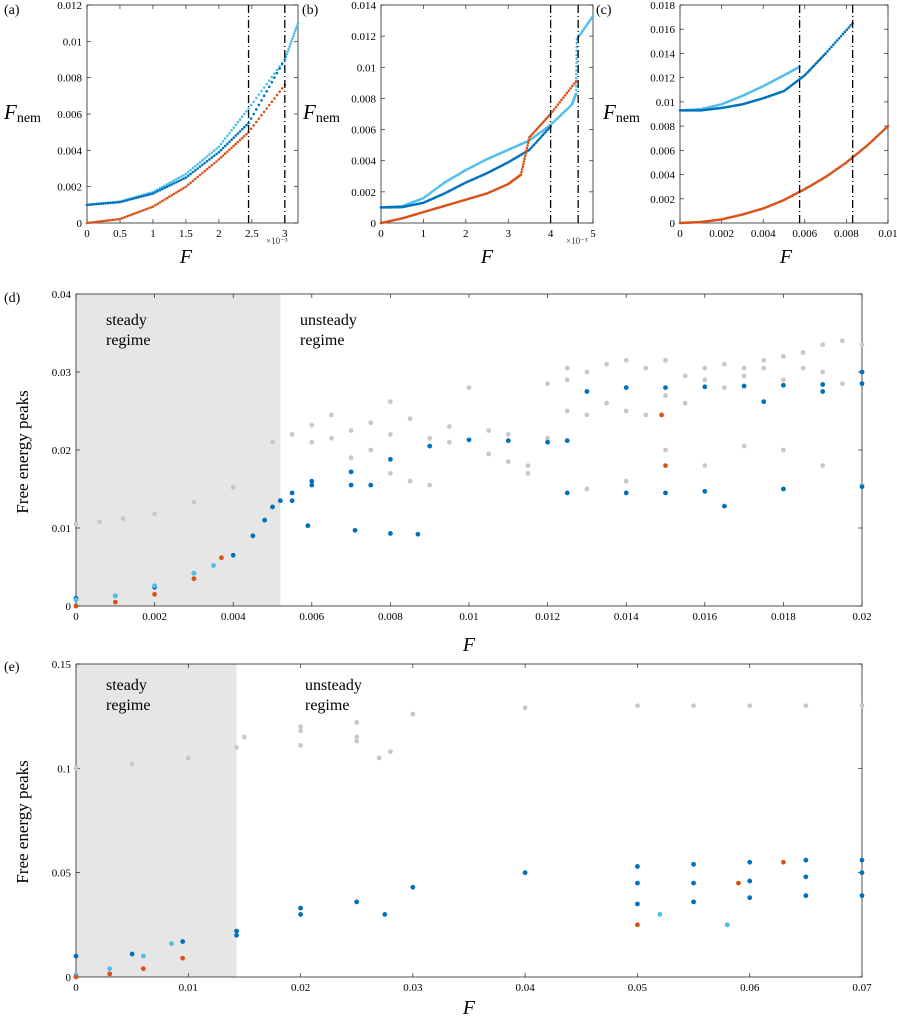 The width and height of the screenshot is (897, 1018). Describe the element at coordinates (593, 234) in the screenshot. I see `panel-b-xtick-label: 5` at that location.